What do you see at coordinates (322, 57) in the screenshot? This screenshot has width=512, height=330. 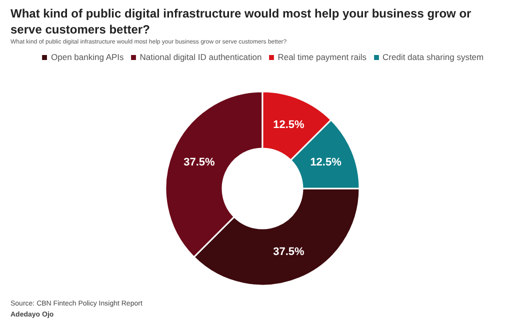 I see `legend-label: Real time payment rails` at bounding box center [322, 57].